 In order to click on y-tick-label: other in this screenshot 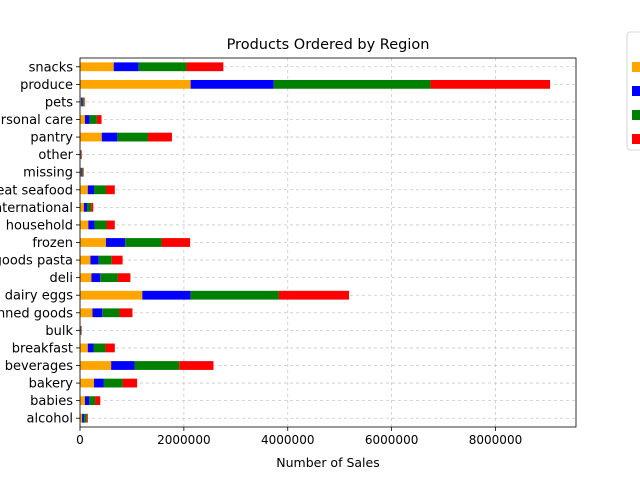, I will do `click(55, 155)`.